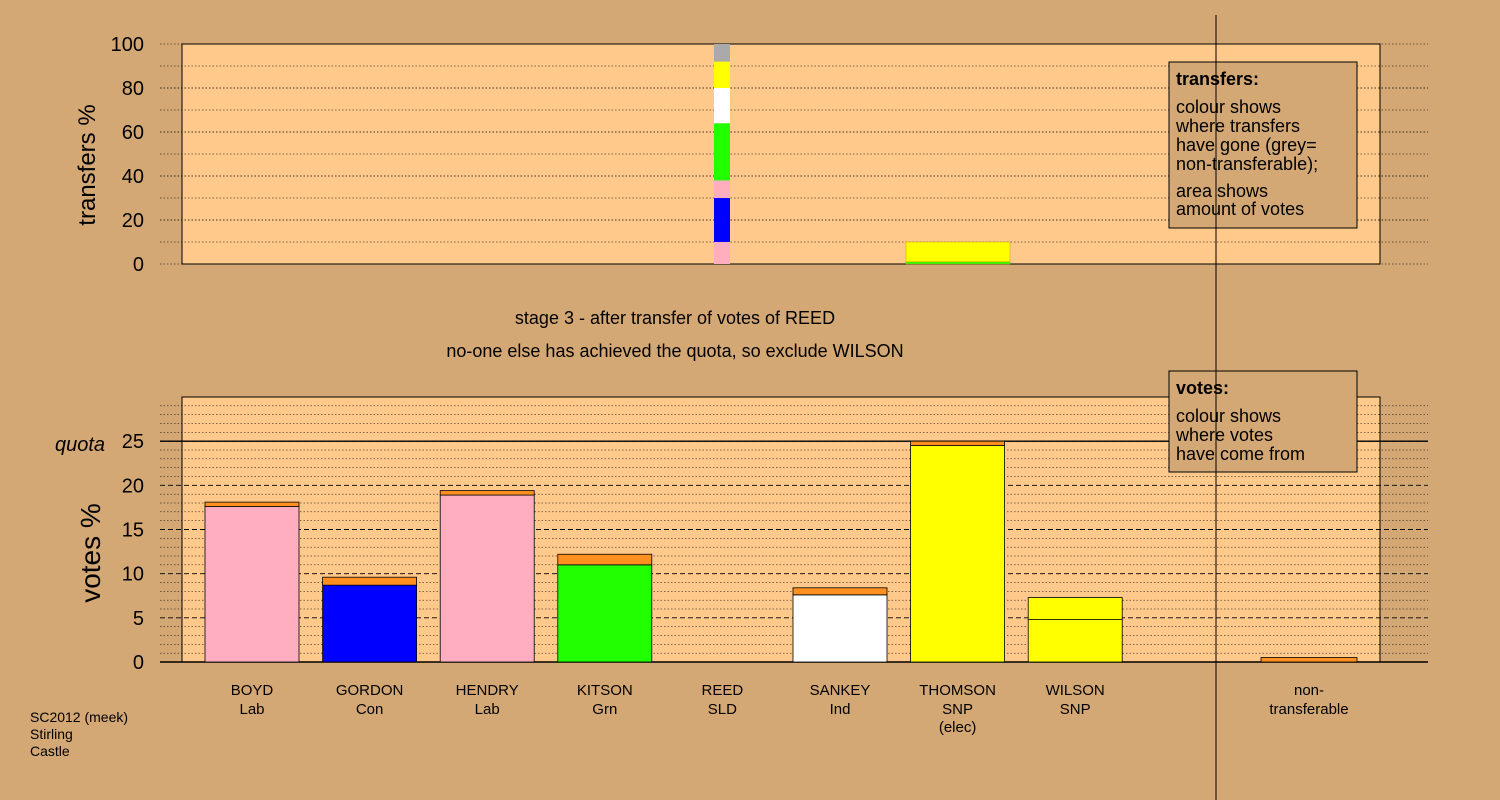  What do you see at coordinates (80, 445) in the screenshot?
I see `quota-label: quota` at bounding box center [80, 445].